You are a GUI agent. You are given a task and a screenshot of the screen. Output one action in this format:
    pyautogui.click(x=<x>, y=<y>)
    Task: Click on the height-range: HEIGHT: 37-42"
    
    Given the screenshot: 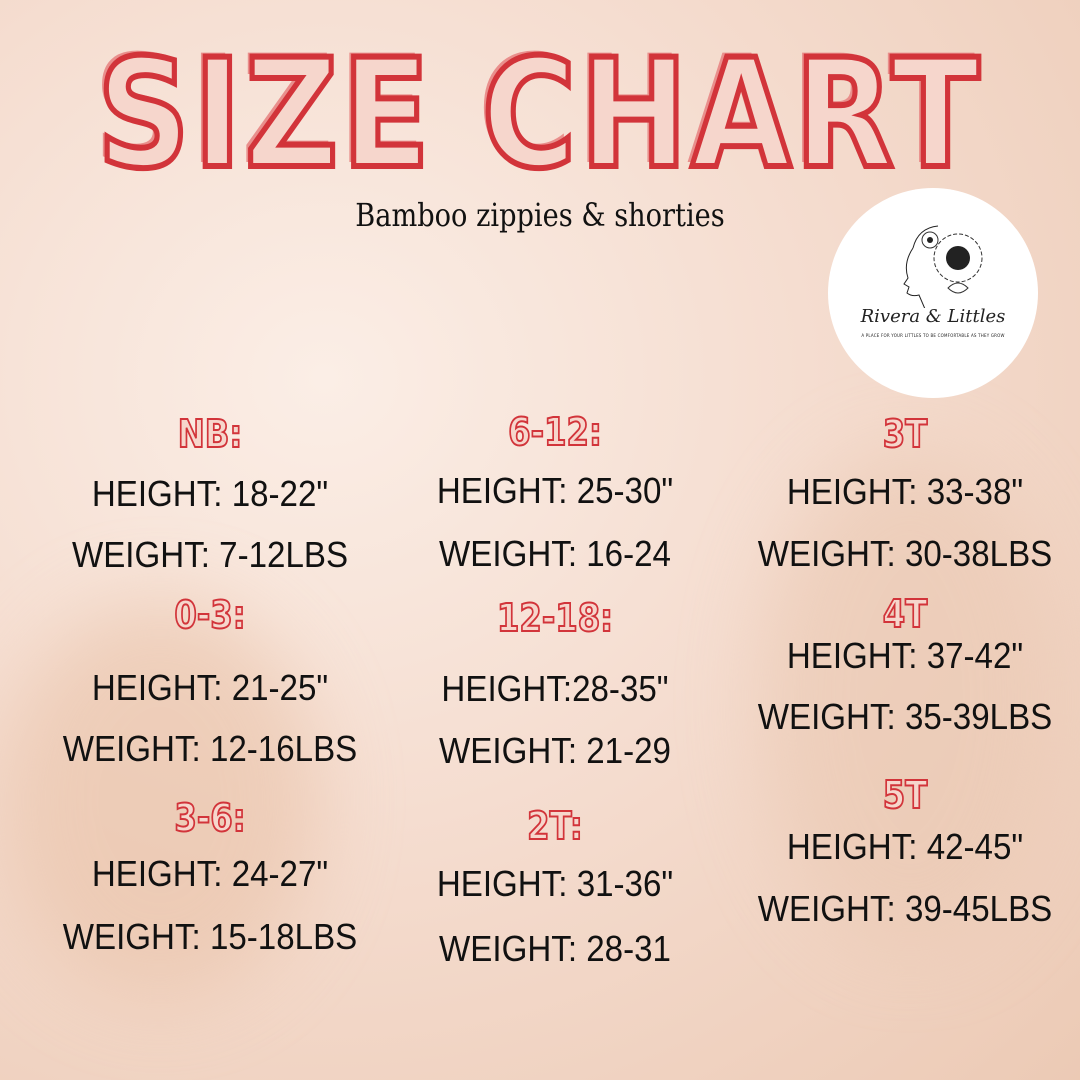 What is the action you would take?
    pyautogui.click(x=905, y=655)
    